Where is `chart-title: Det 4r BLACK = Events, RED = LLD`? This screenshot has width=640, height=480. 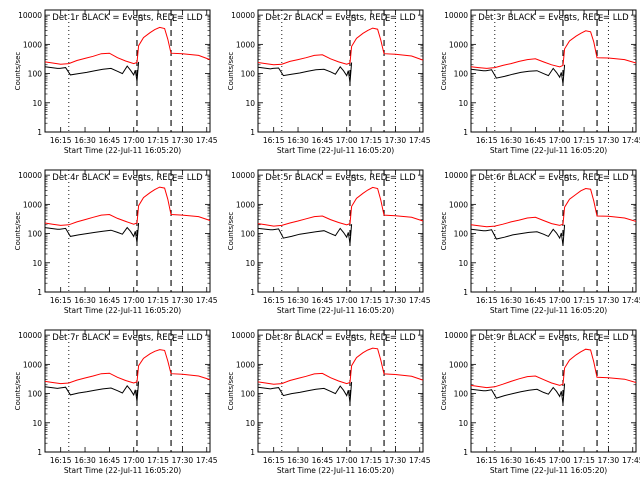
chart-title: Det 4r BLACK = Events, RED = LLD is located at coordinates (127, 178).